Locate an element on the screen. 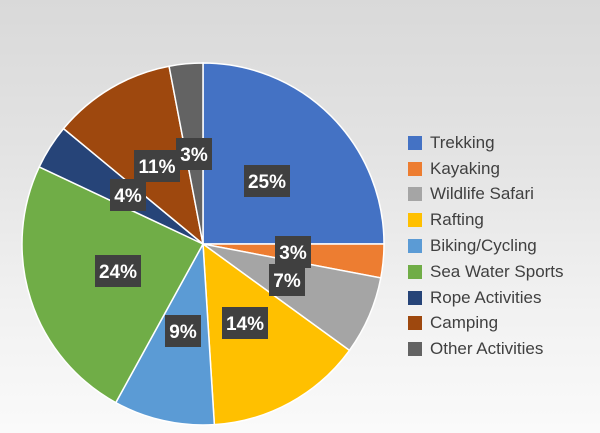 The height and width of the screenshot is (433, 600). data-label-wildlife-safari: 7% is located at coordinates (287, 280).